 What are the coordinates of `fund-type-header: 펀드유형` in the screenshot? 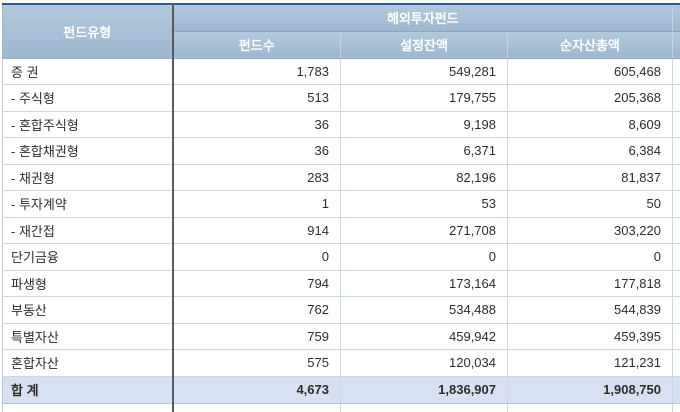 It's located at (88, 31).